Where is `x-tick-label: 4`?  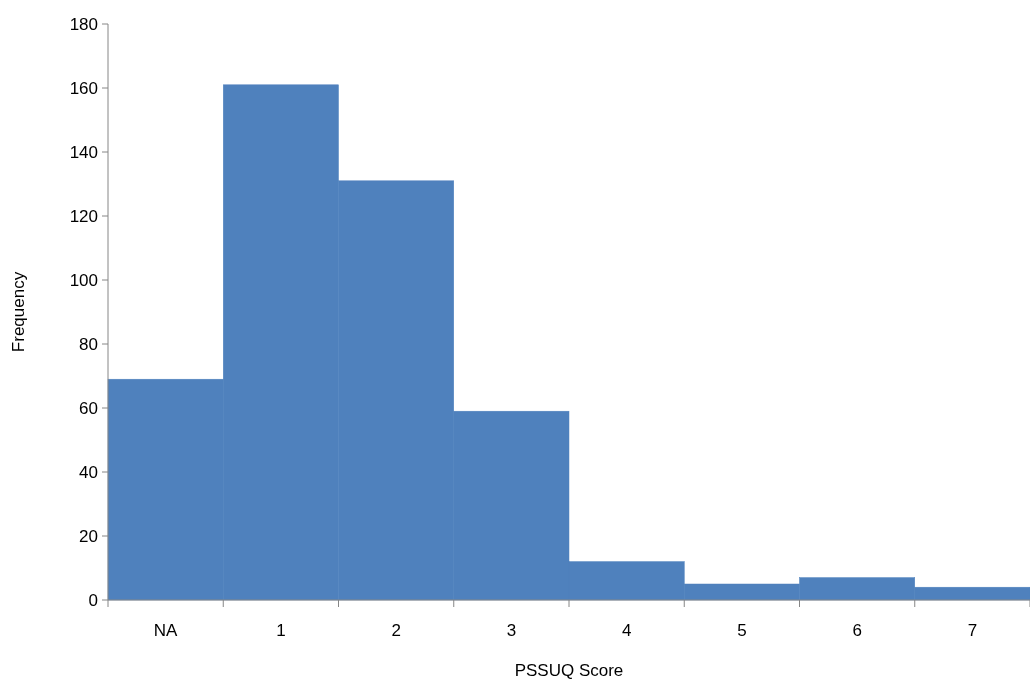
x-tick-label: 4 is located at coordinates (626, 630).